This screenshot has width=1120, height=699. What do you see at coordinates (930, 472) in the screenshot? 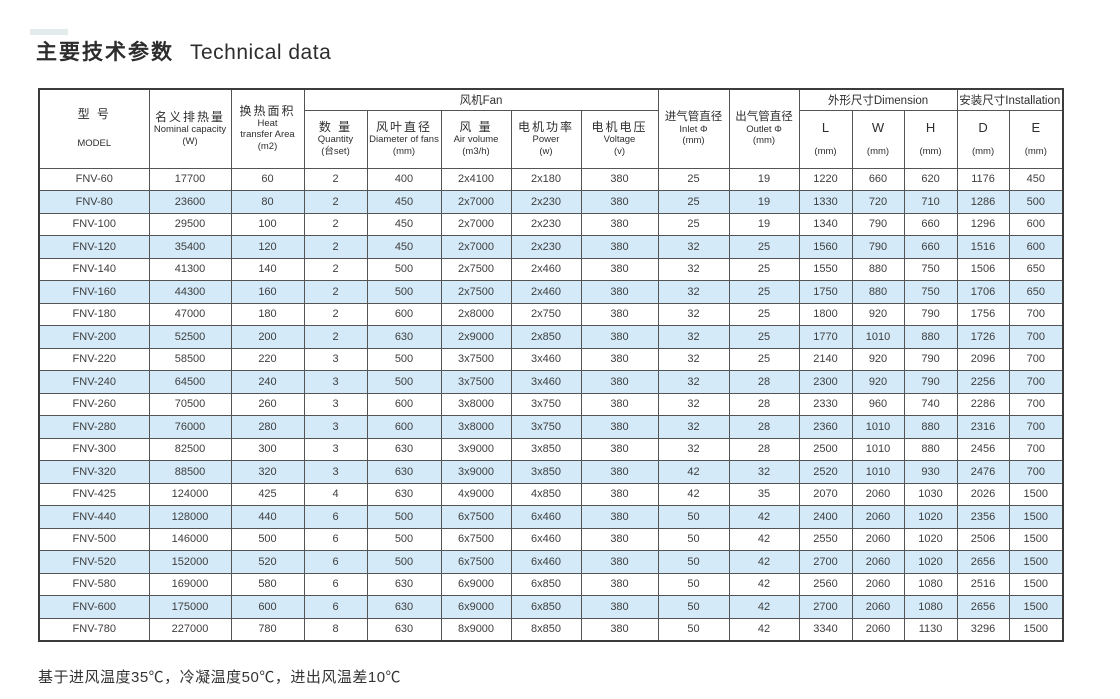
I see `table-cell: 930` at bounding box center [930, 472].